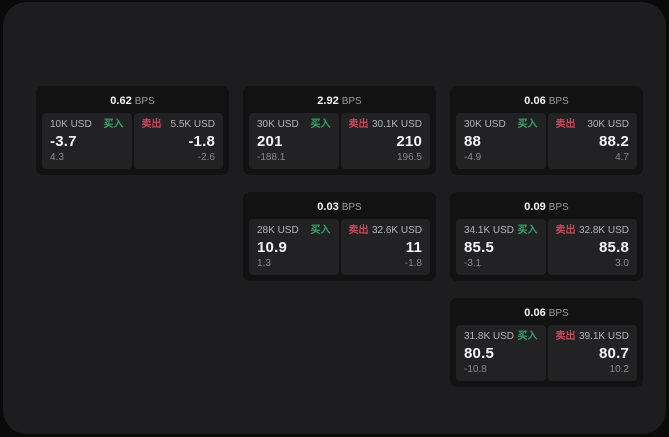 Image resolution: width=669 pixels, height=437 pixels. I want to click on buy-amount: 28K USD, so click(278, 230).